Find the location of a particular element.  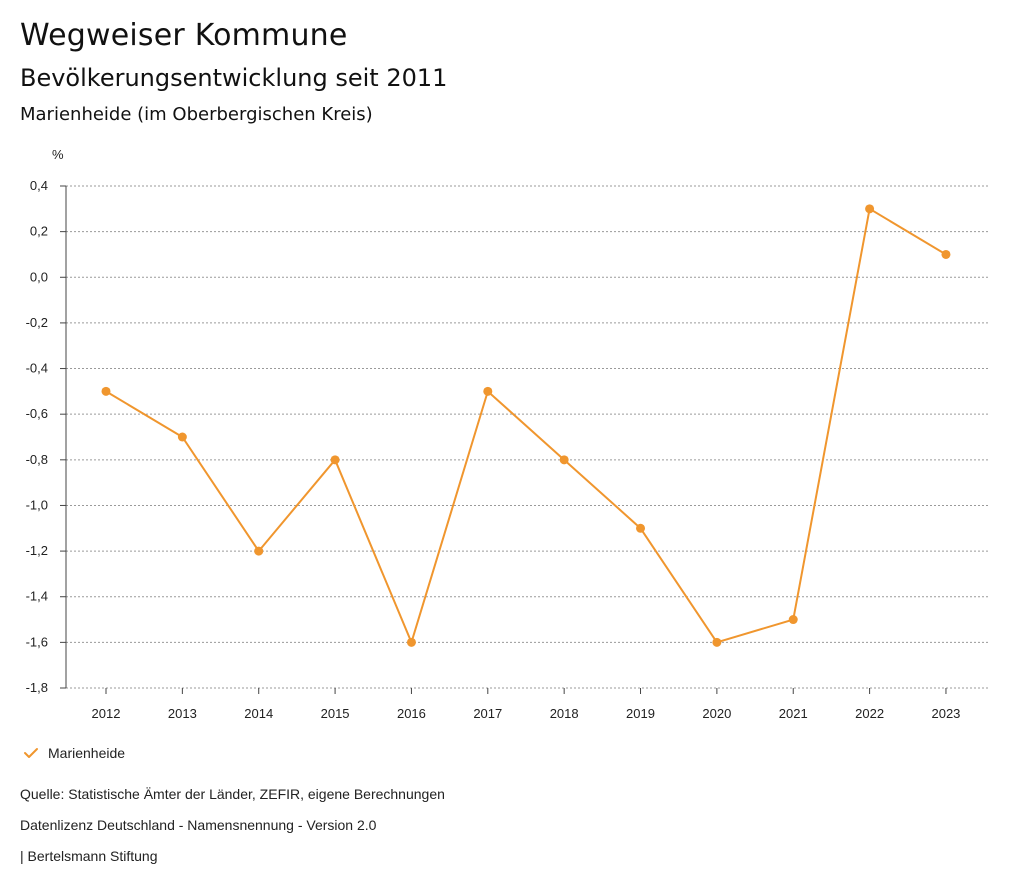

x-tick-label: 2023 is located at coordinates (945, 713).